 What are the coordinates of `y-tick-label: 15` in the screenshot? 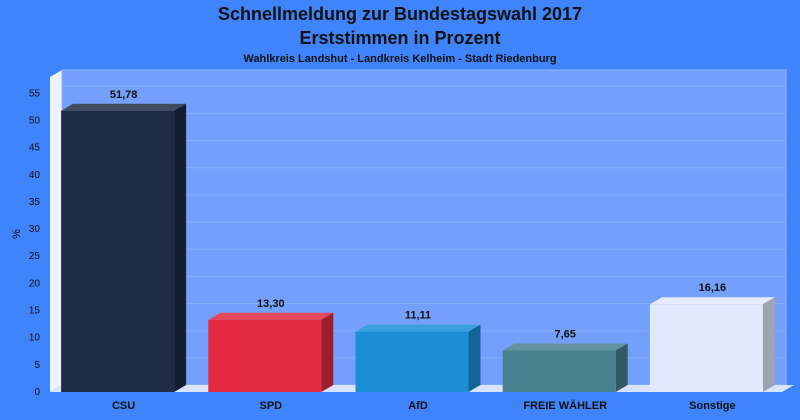 It's located at (35, 311).